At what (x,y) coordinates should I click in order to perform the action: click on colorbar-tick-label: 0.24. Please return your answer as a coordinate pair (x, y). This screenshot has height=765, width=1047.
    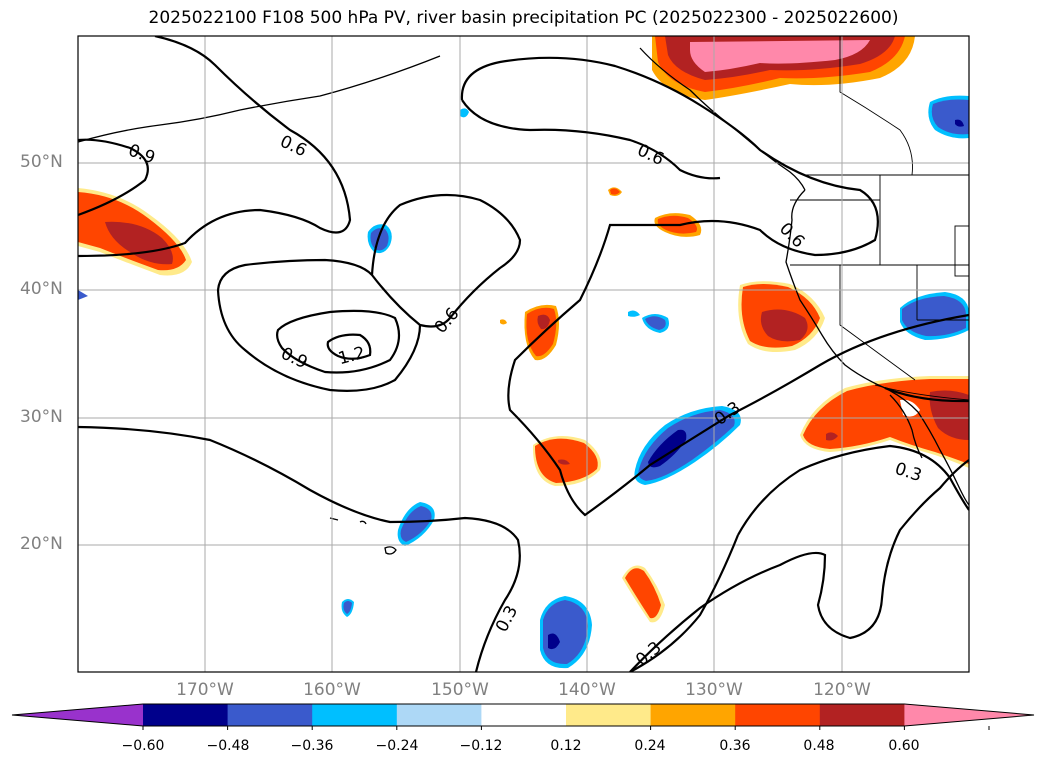
    Looking at the image, I should click on (650, 746).